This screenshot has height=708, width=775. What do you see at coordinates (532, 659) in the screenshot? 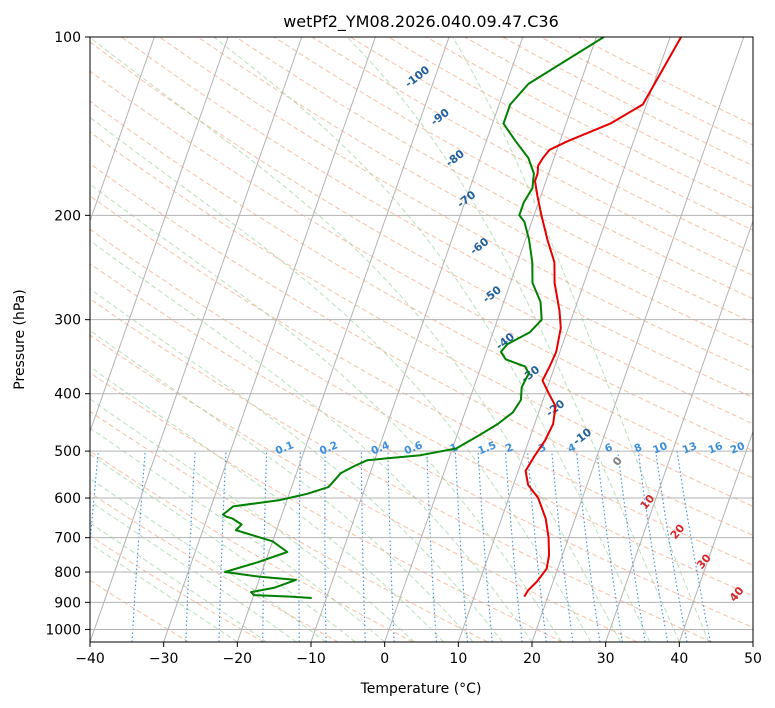
I see `x-tick-label: 20` at bounding box center [532, 659].